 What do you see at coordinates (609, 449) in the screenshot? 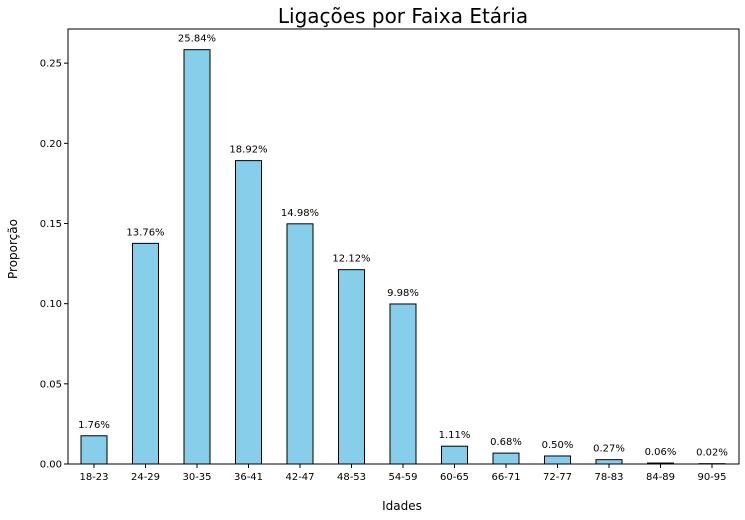
I see `data-label-78-83: 0.27%` at bounding box center [609, 449].